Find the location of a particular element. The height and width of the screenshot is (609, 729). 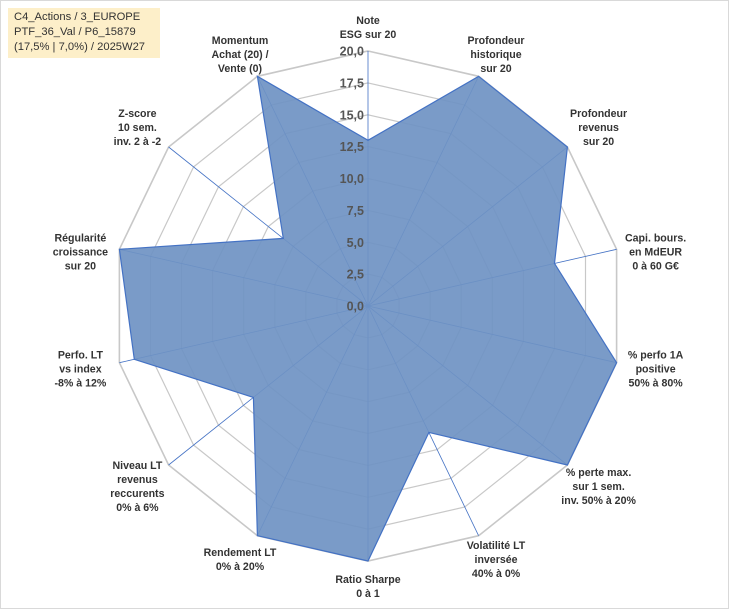

axis-label-13-line-2: 10 sem. is located at coordinates (137, 128).